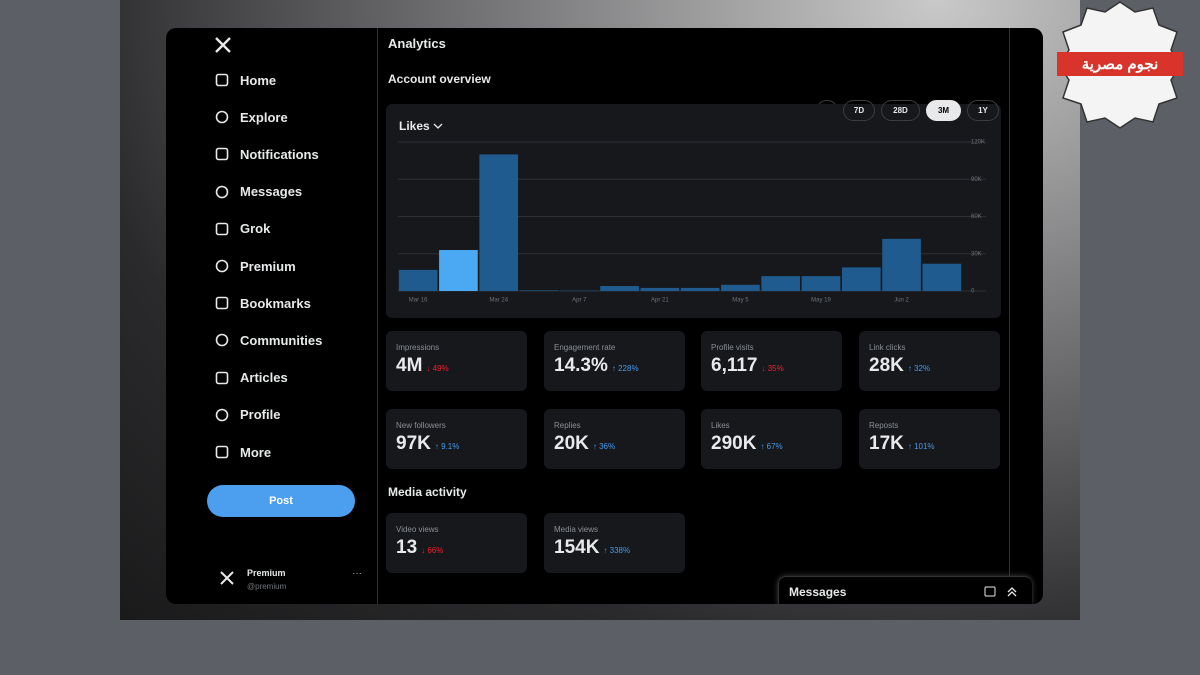  Describe the element at coordinates (772, 368) in the screenshot. I see `stat-change: ↓ 35%` at that location.